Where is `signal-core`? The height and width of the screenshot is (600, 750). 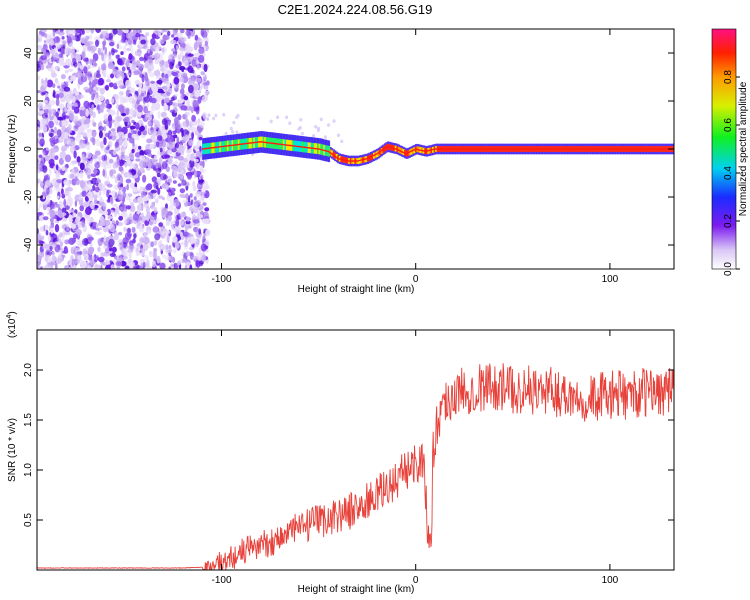 signal-core is located at coordinates (385, 148).